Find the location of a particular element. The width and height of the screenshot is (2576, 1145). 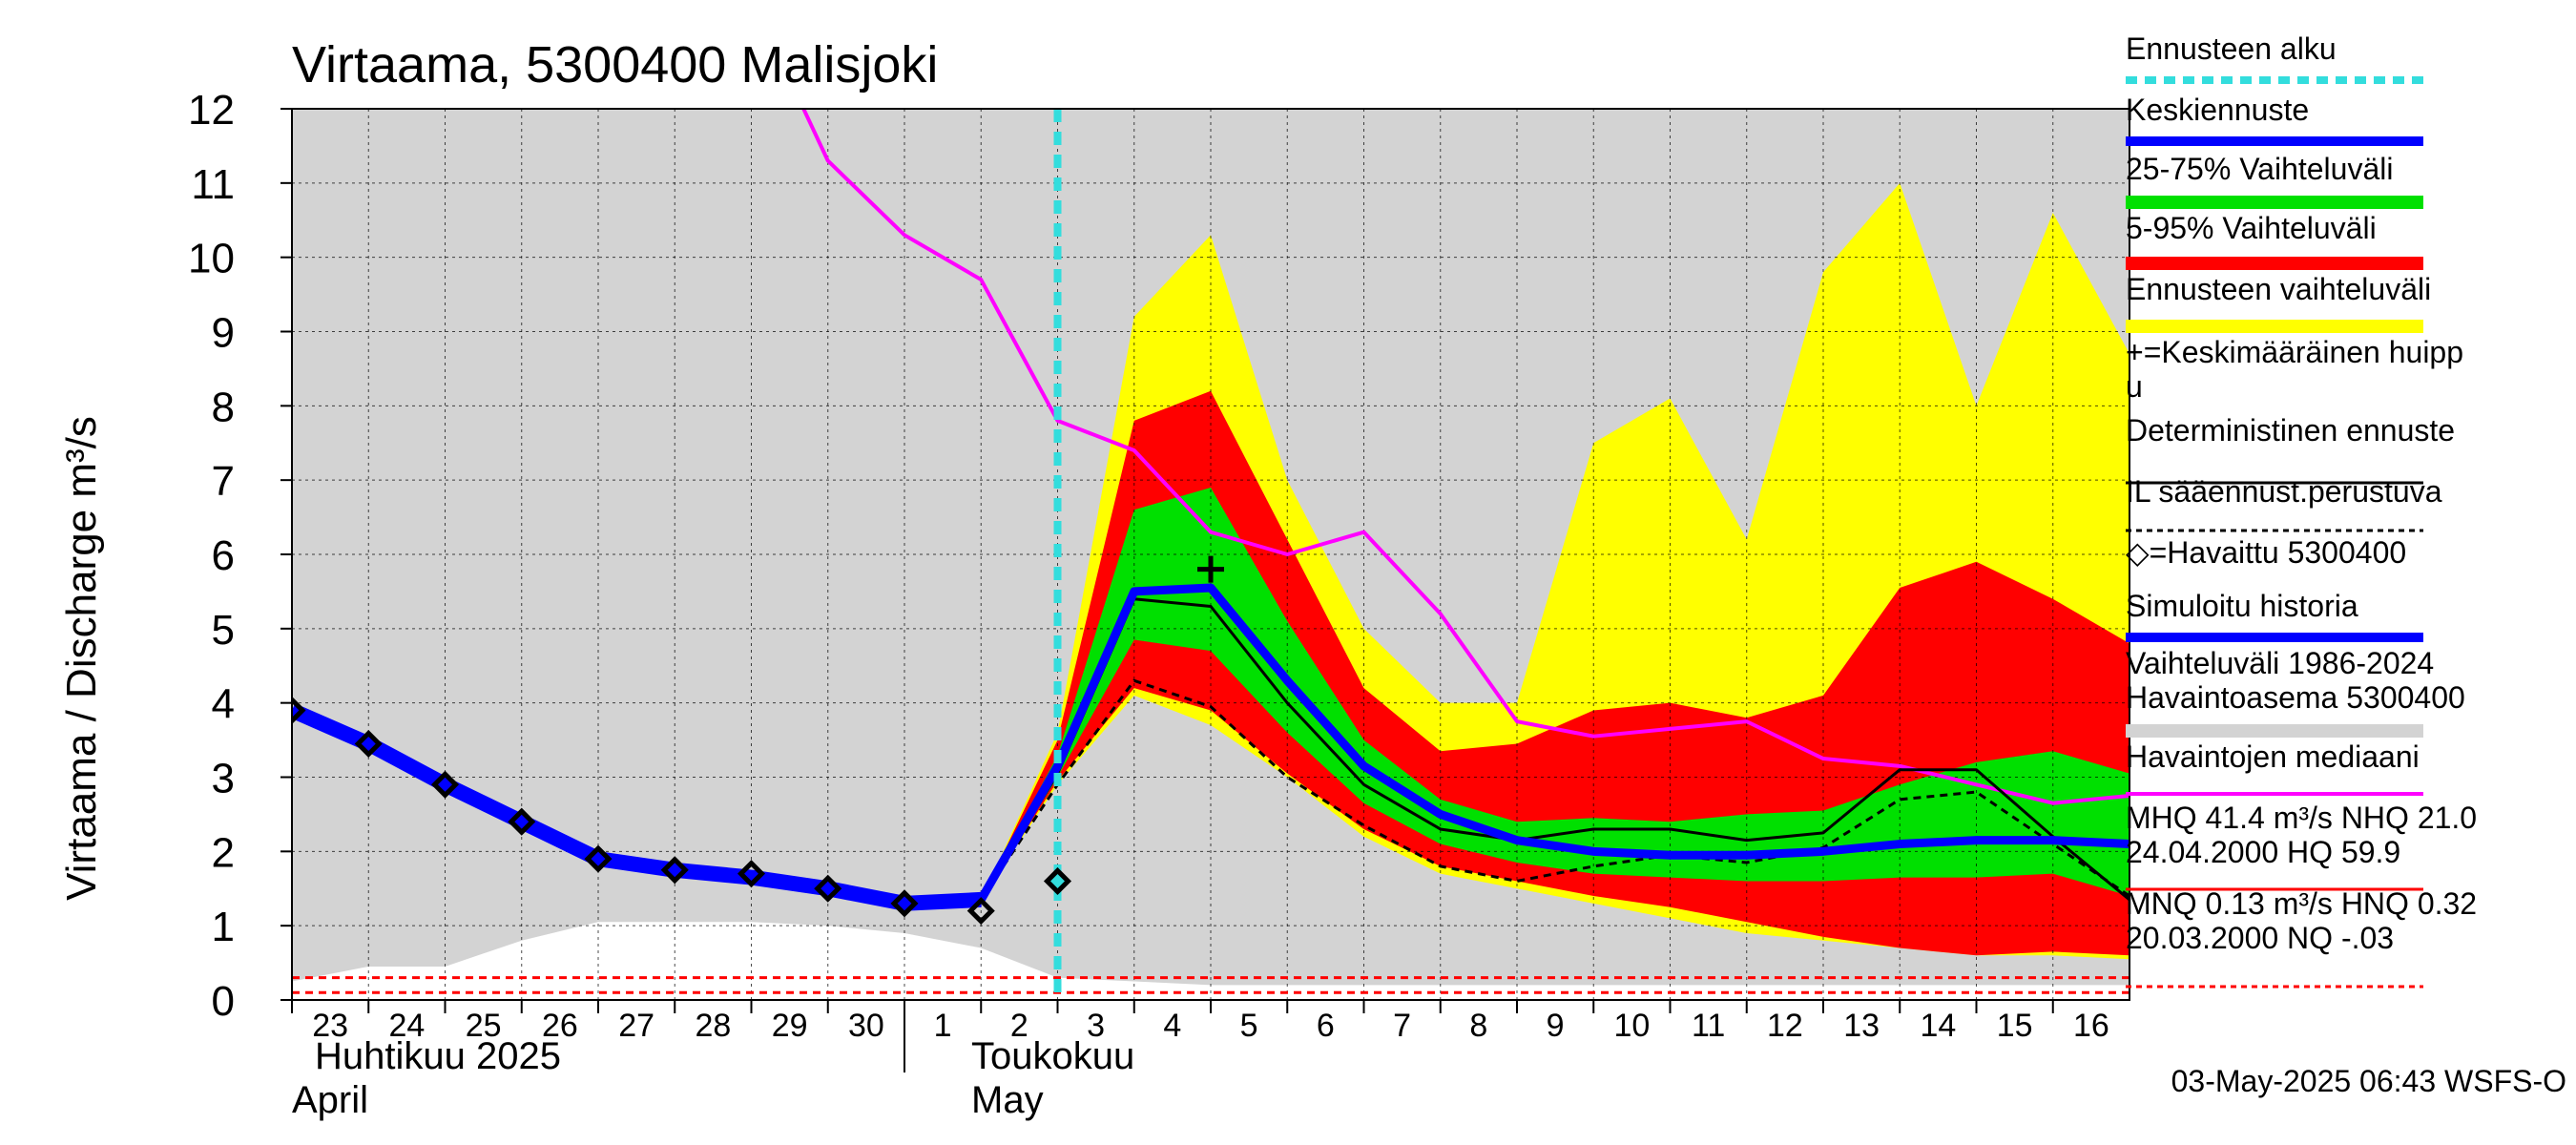

y-axis-label: Virtaama / Discharge m³/s is located at coordinates (81, 658).